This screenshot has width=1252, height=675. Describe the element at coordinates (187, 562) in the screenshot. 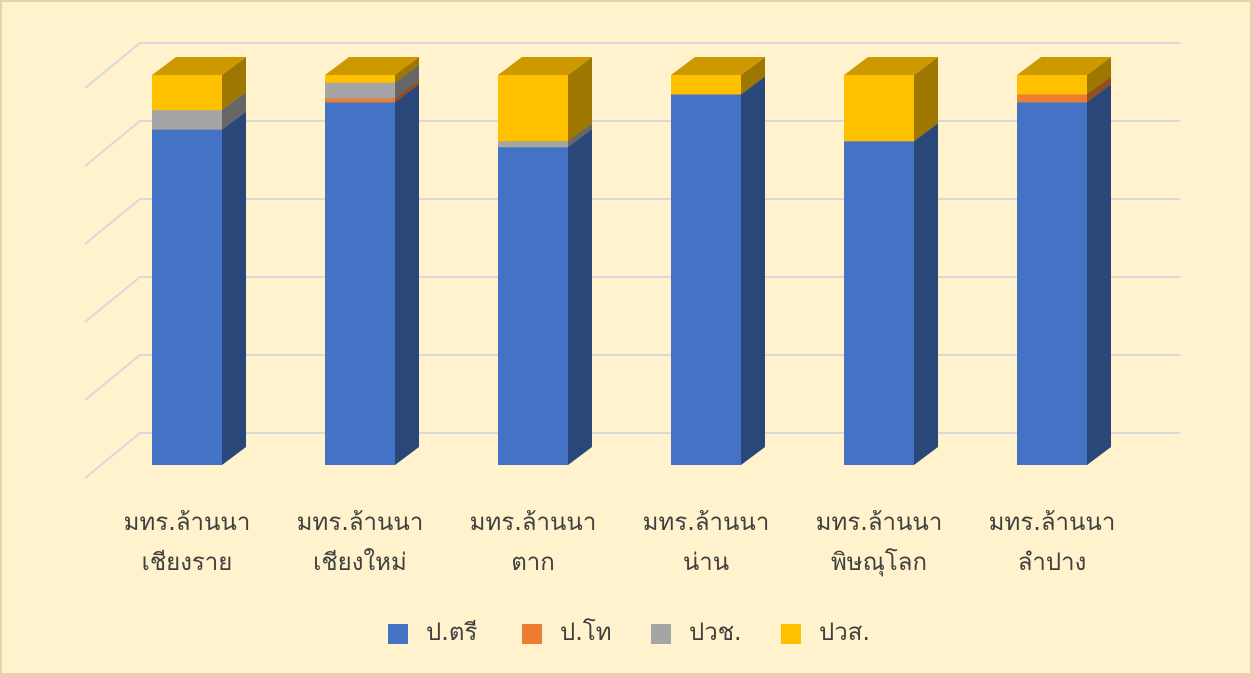

I see `x-tick-label: เชียงราย` at that location.